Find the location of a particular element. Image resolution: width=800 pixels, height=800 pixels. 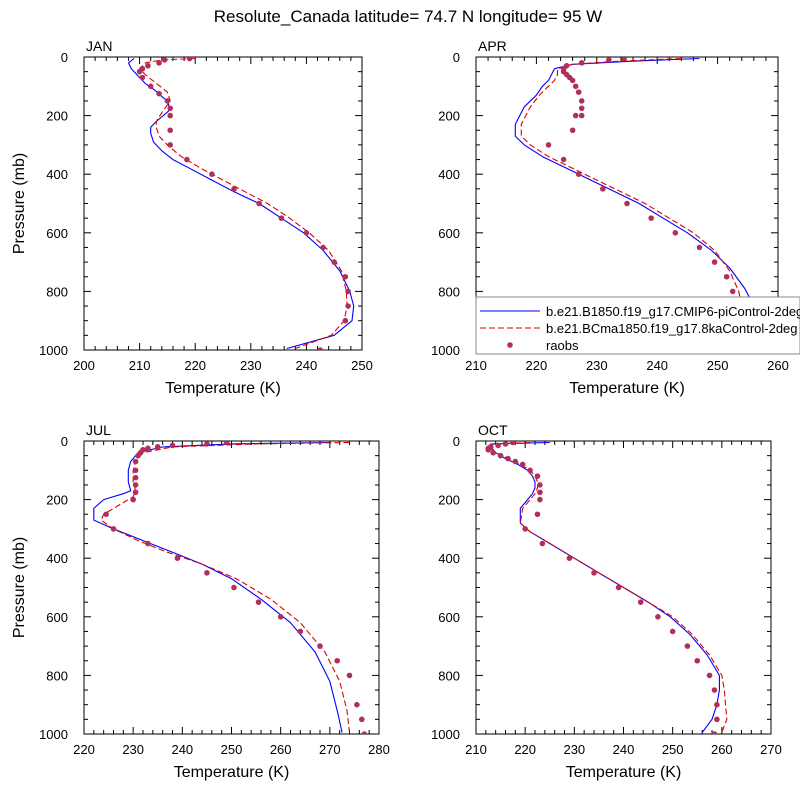

x-tick-label: 270 is located at coordinates (330, 749).